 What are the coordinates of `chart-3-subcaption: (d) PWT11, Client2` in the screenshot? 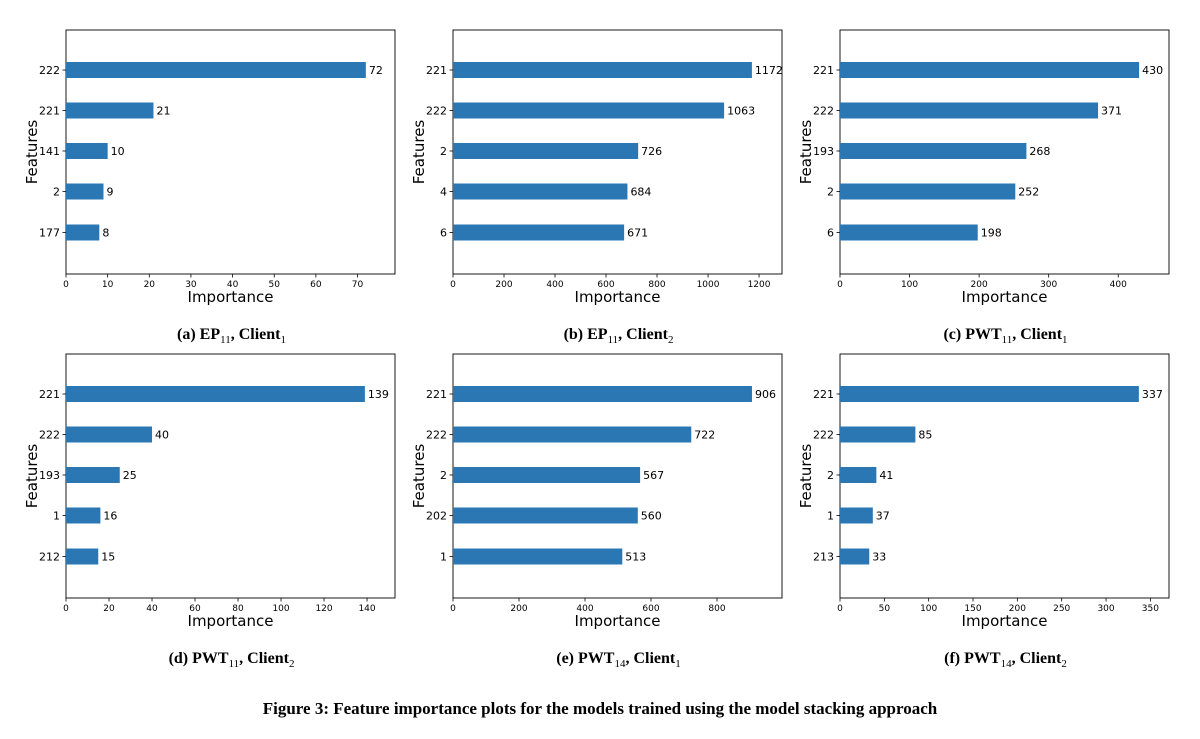 It's located at (232, 660).